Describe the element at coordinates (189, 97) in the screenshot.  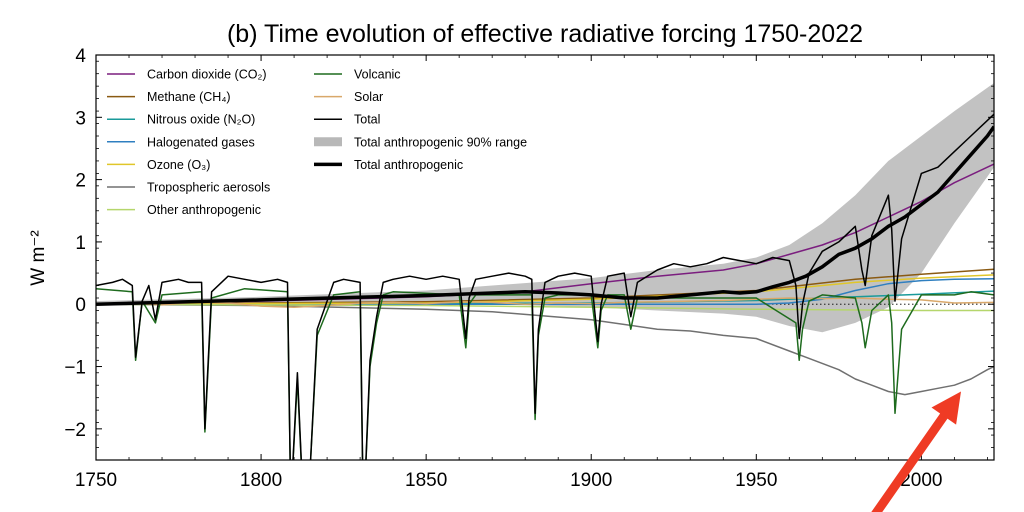
I see `legend-label-methane-ch: Methane (CH₄)` at that location.